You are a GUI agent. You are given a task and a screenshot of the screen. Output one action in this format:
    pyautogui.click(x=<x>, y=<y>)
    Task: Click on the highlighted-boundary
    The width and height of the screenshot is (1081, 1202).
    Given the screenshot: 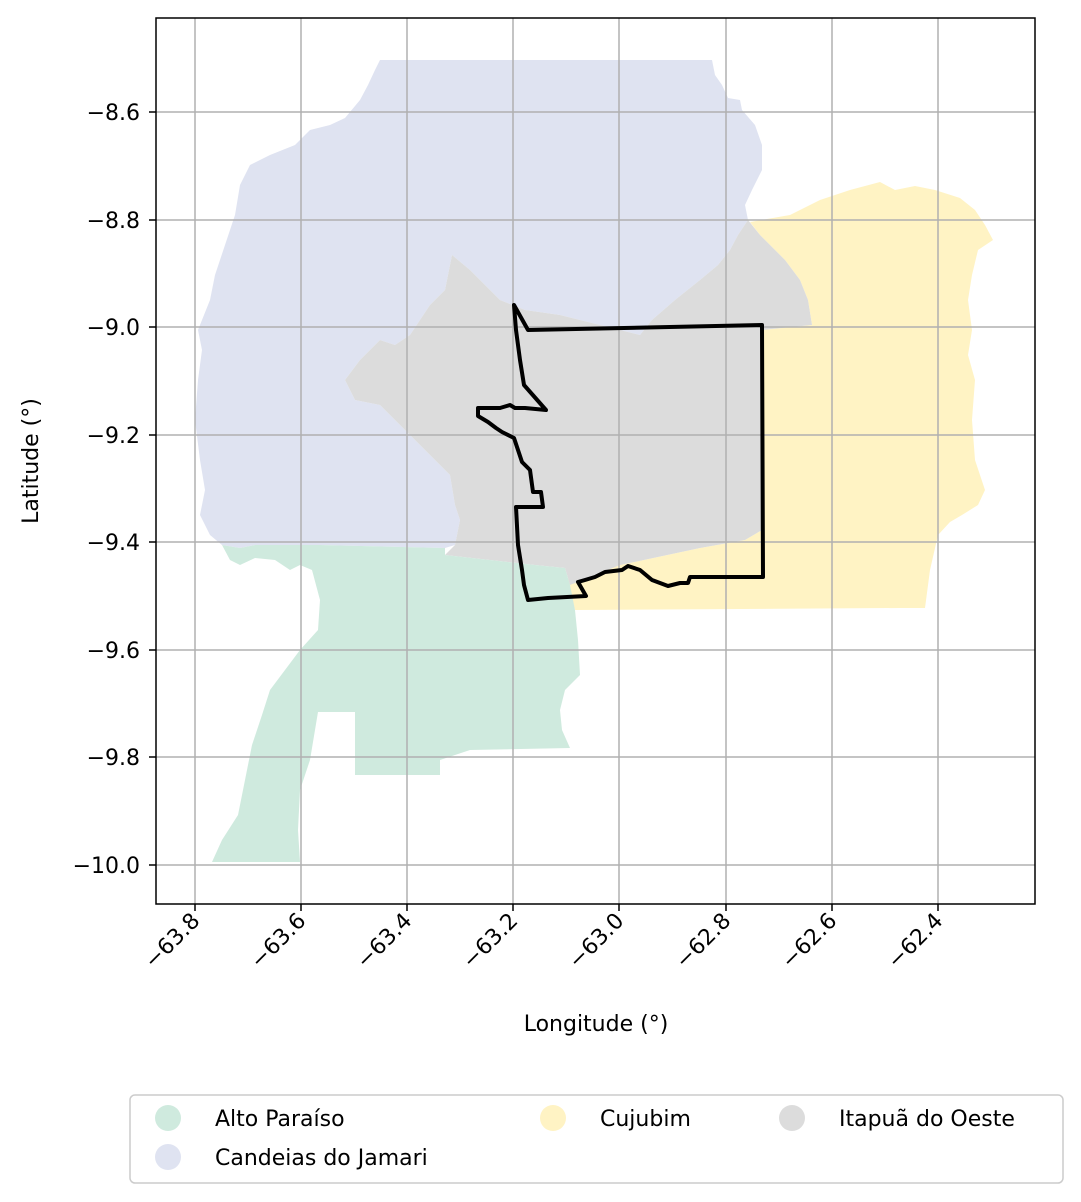 What is the action you would take?
    pyautogui.click(x=620, y=452)
    